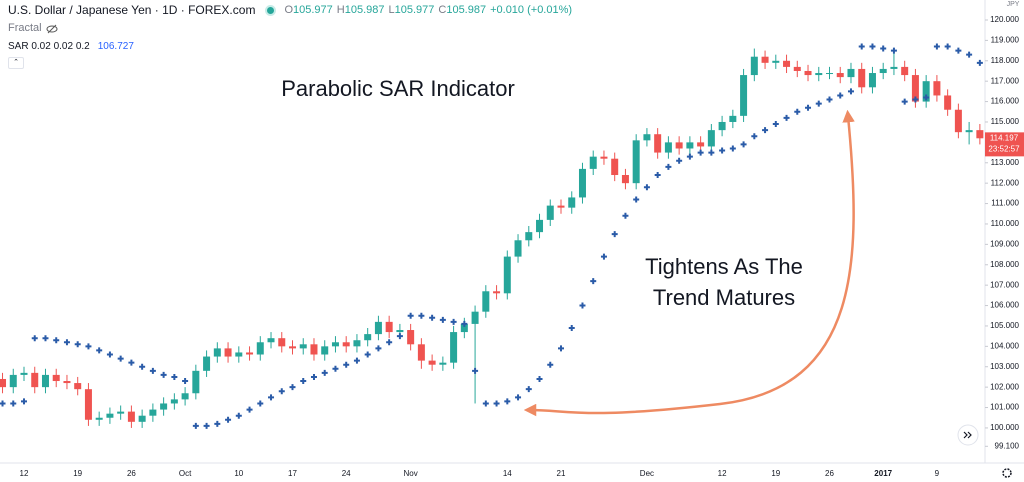  Describe the element at coordinates (561, 473) in the screenshot. I see `x-tick-label: 21` at that location.